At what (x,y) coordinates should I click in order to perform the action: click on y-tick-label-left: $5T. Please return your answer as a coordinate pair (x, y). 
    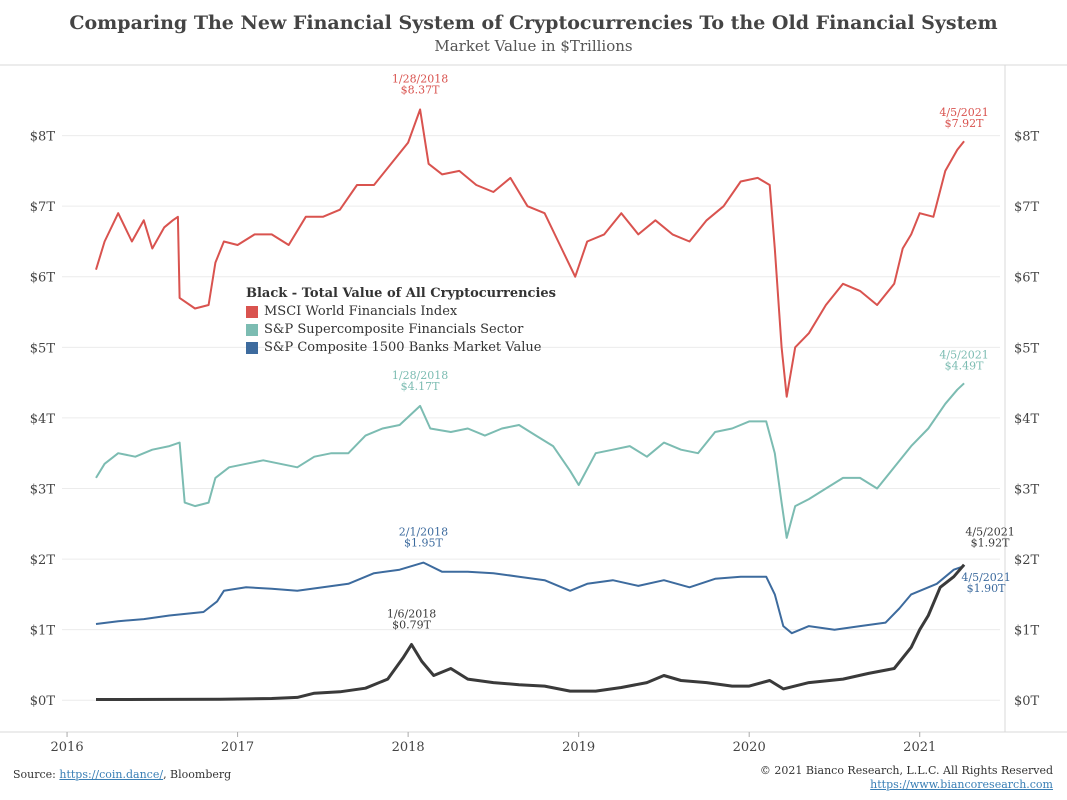
    Looking at the image, I should click on (43, 348).